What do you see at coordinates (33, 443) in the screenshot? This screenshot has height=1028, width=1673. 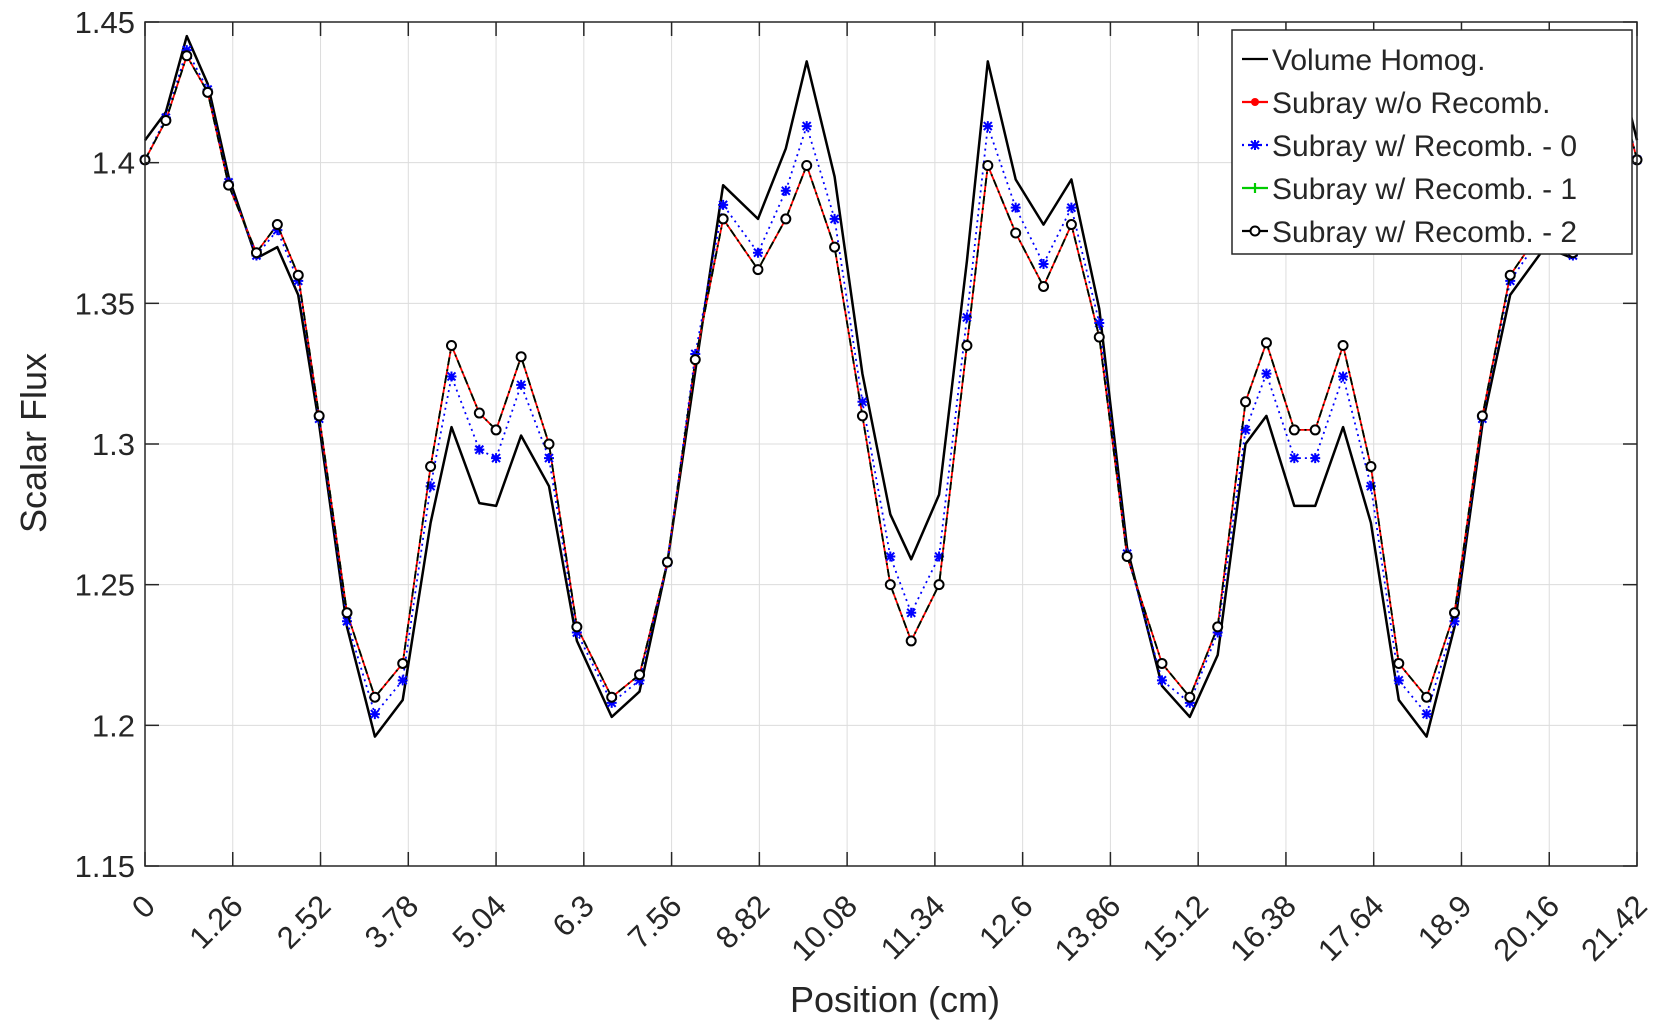 I see `y-axis-title: Scalar Flux` at bounding box center [33, 443].